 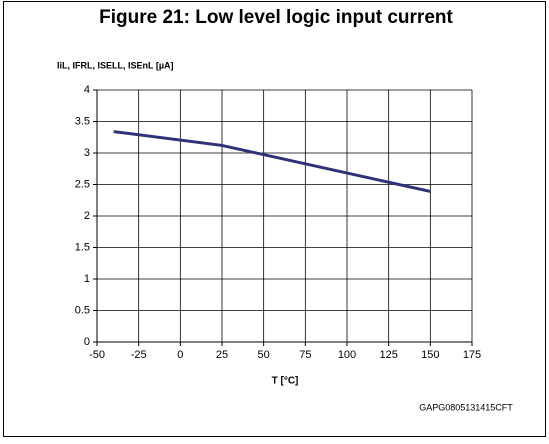 What do you see at coordinates (139, 355) in the screenshot?
I see `x-tick-label: -25` at bounding box center [139, 355].